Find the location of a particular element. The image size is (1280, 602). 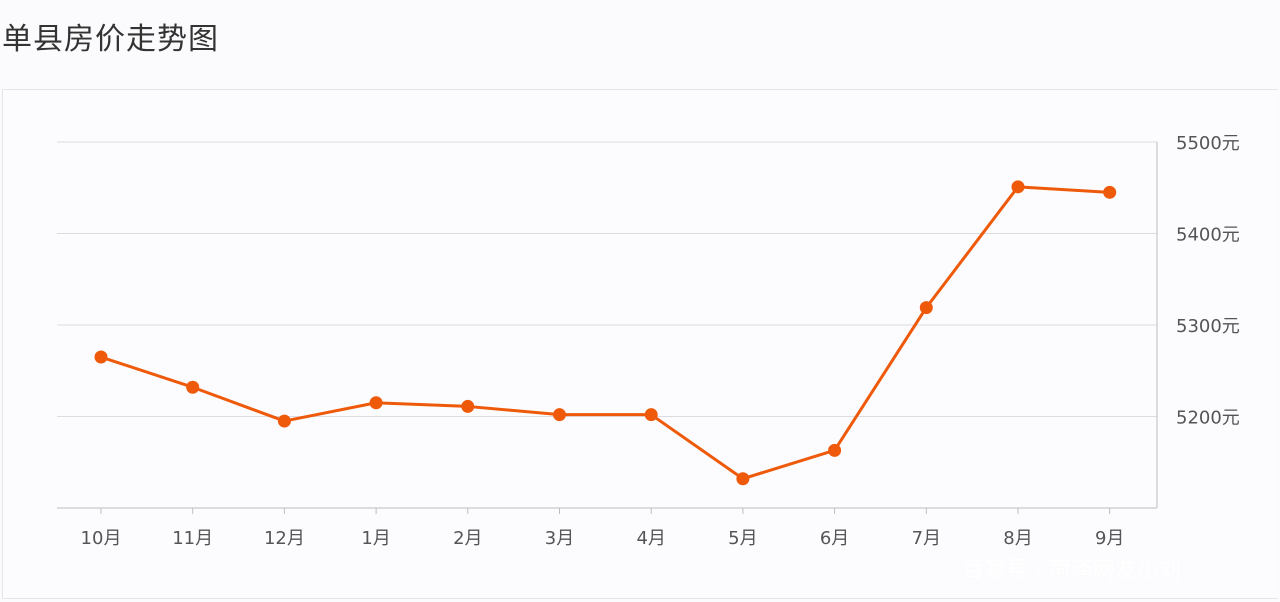

watermark: 百家号 · 菏泽网友小刘 is located at coordinates (1071, 570).